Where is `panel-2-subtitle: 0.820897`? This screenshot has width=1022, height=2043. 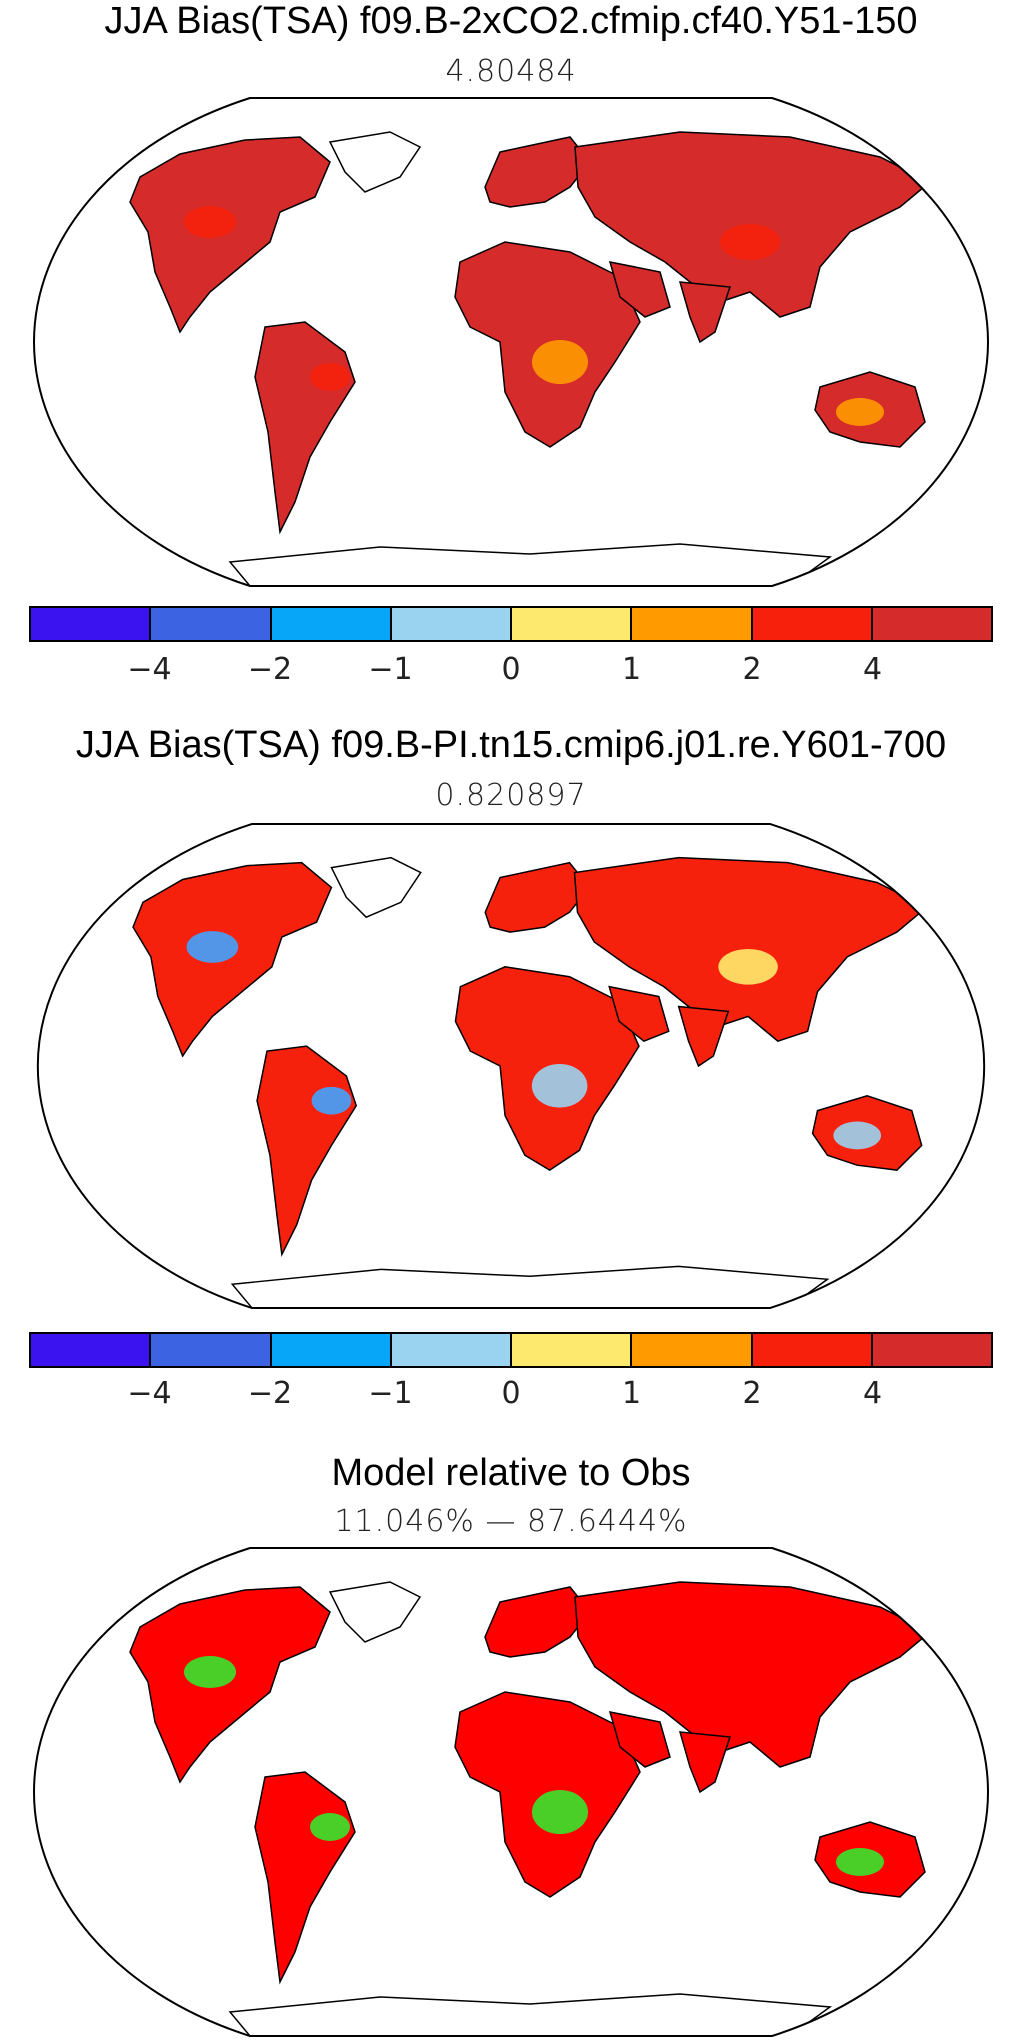 panel-2-subtitle: 0.820897 is located at coordinates (511, 795).